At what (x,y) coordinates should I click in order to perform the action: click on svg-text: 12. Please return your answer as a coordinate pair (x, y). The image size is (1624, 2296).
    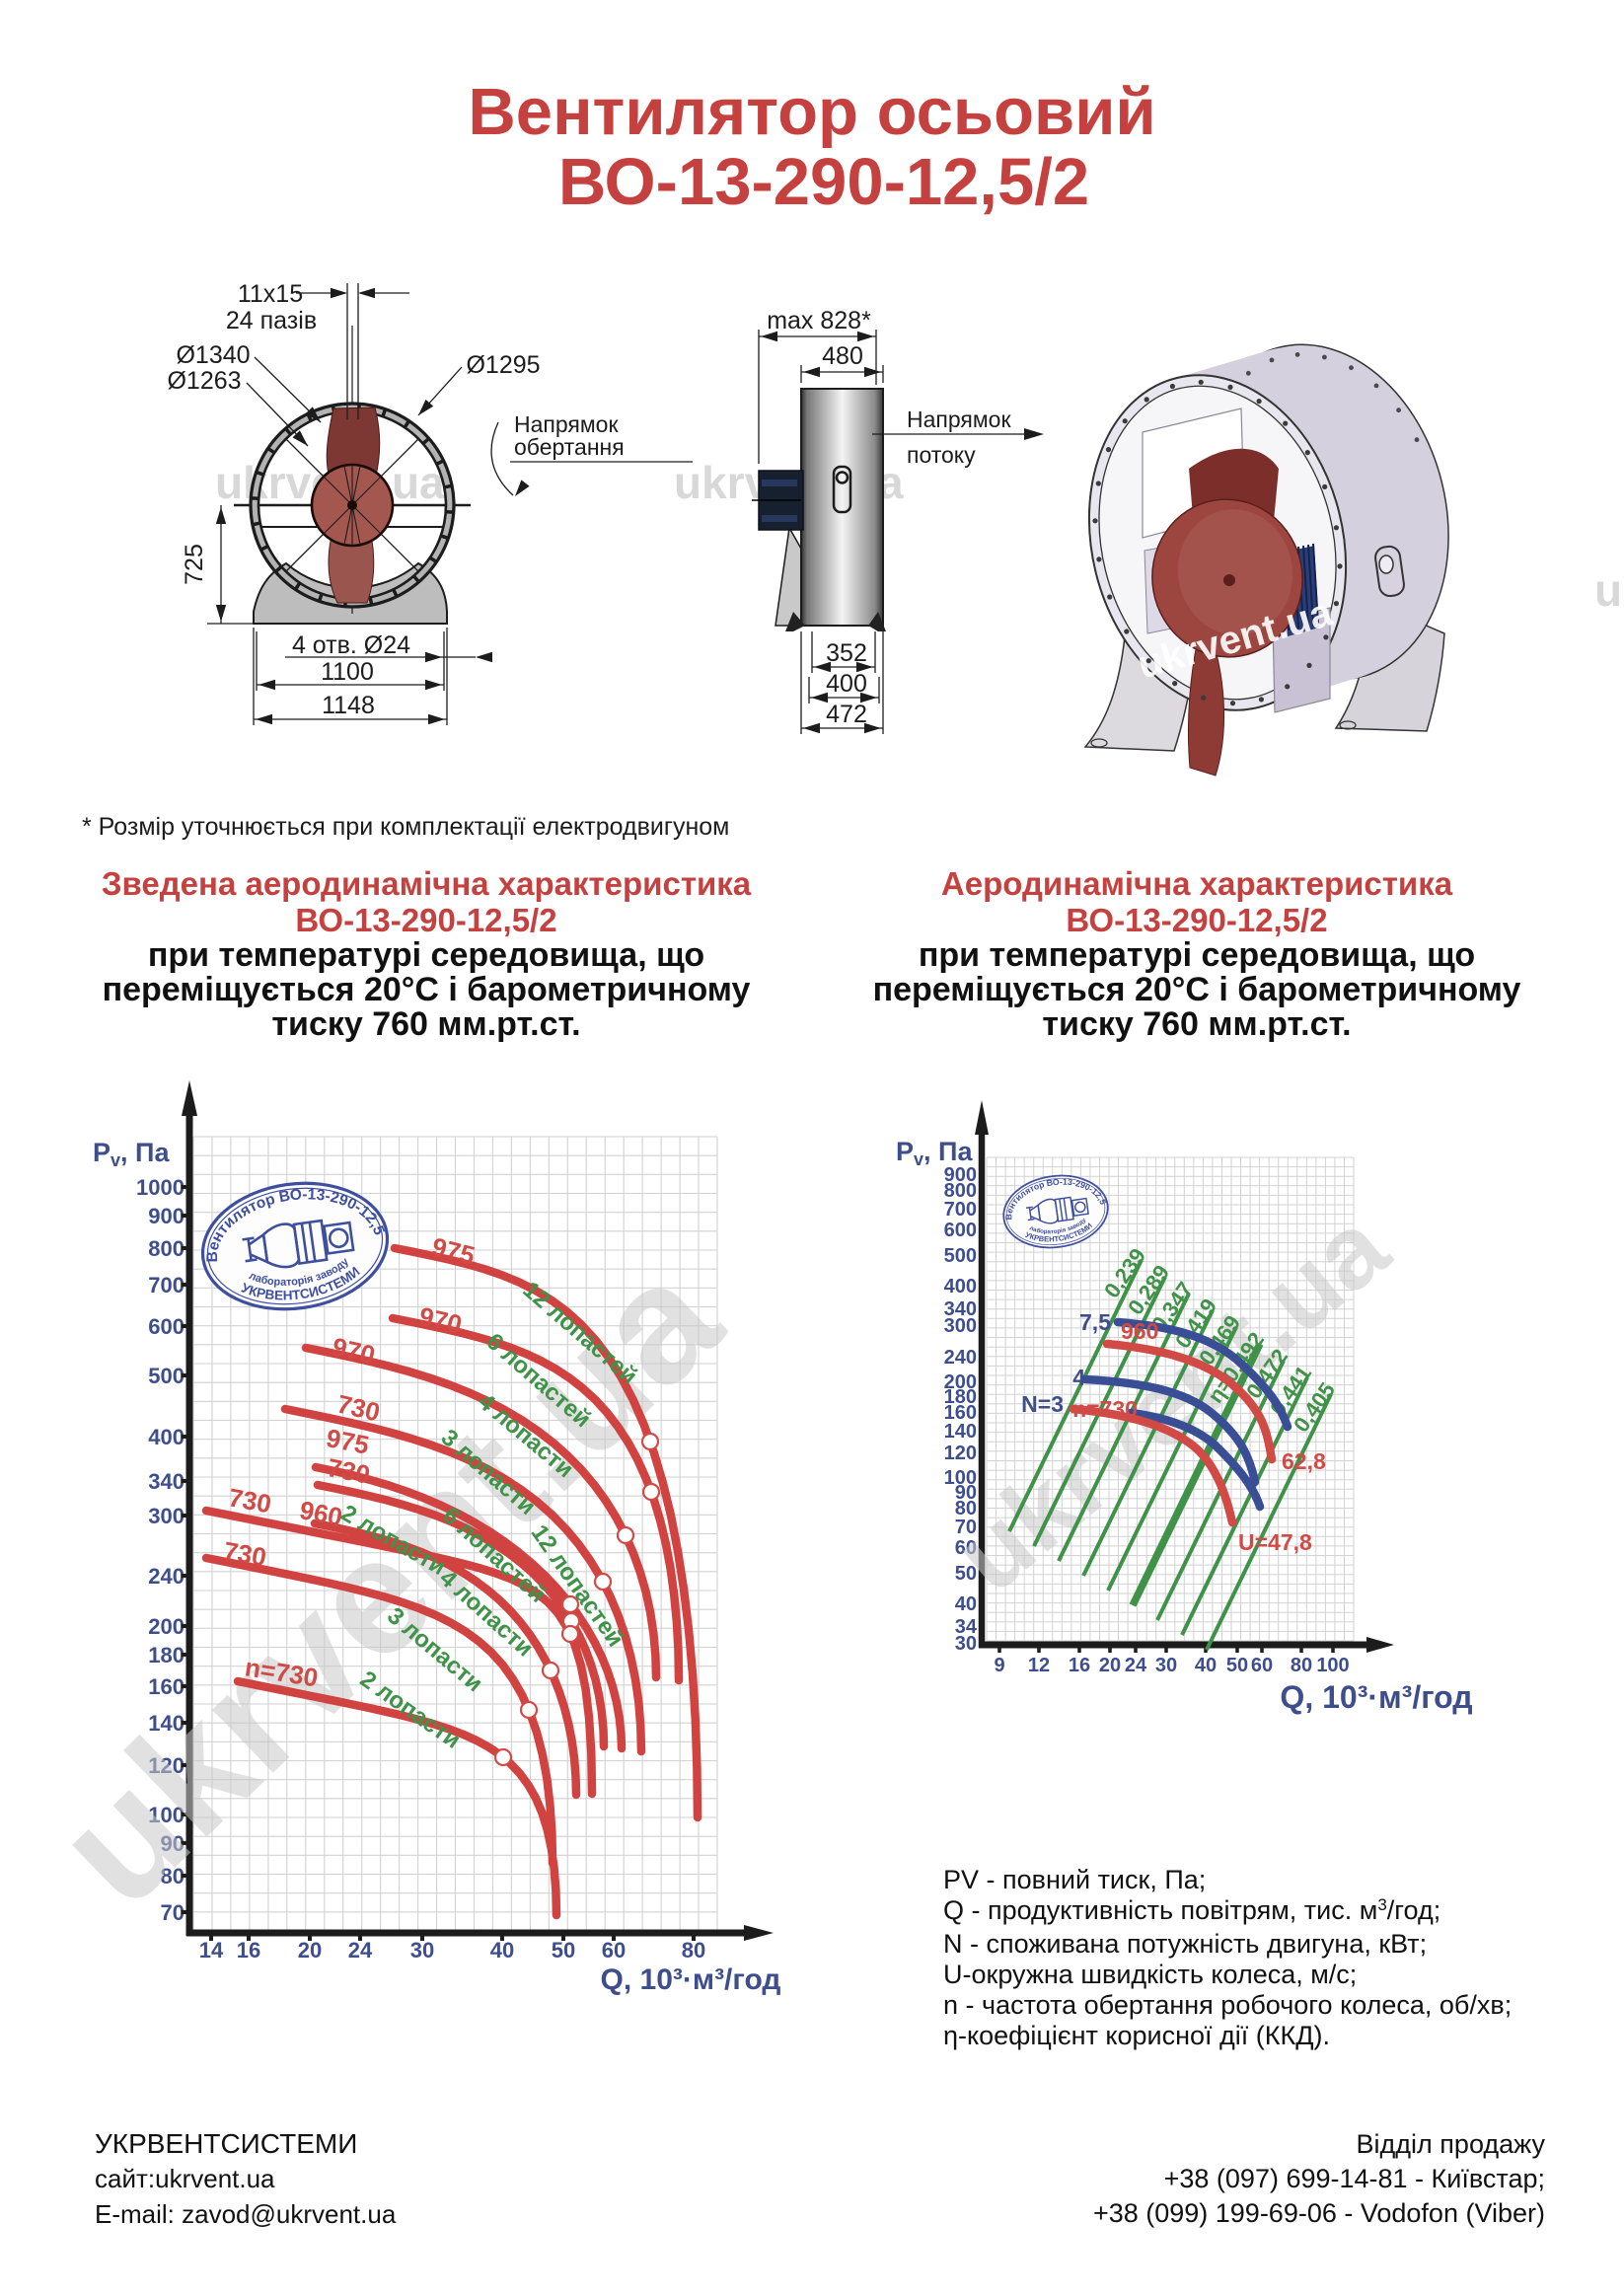
    Looking at the image, I should click on (1039, 1665).